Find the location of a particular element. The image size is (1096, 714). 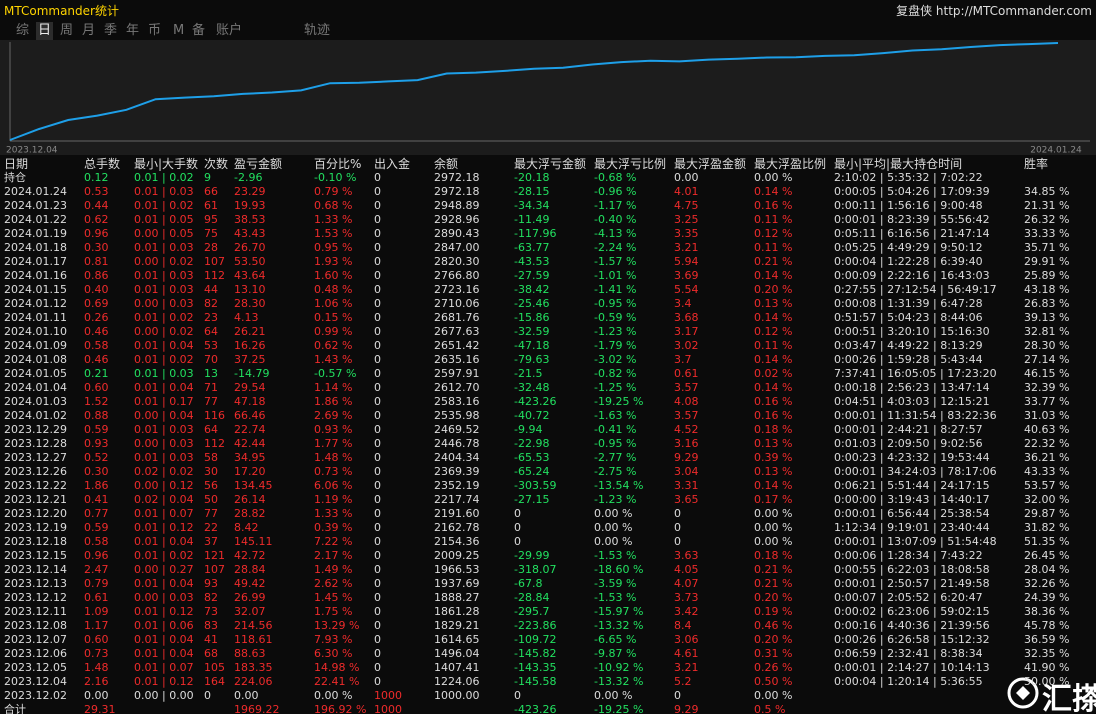

row-label: 合计 is located at coordinates (15, 708).